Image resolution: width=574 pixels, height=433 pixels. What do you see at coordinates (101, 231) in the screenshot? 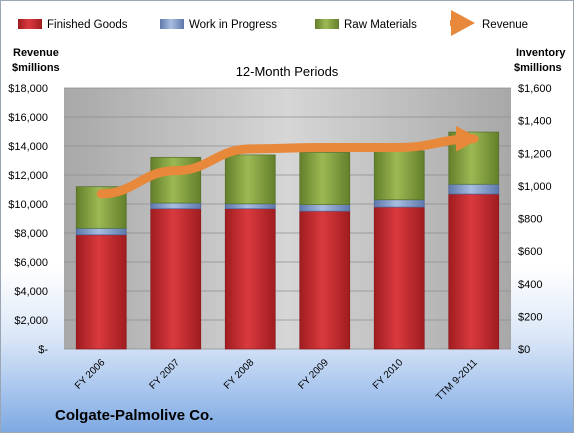
I see `bar-work-in-progress-fy-2006` at bounding box center [101, 231].